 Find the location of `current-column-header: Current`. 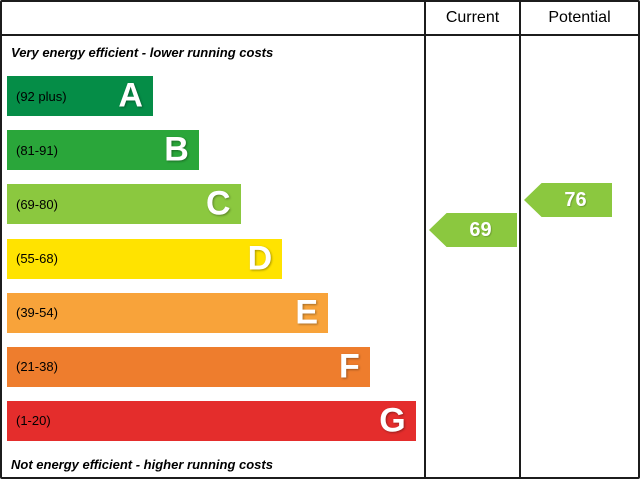

current-column-header: Current is located at coordinates (471, 19).